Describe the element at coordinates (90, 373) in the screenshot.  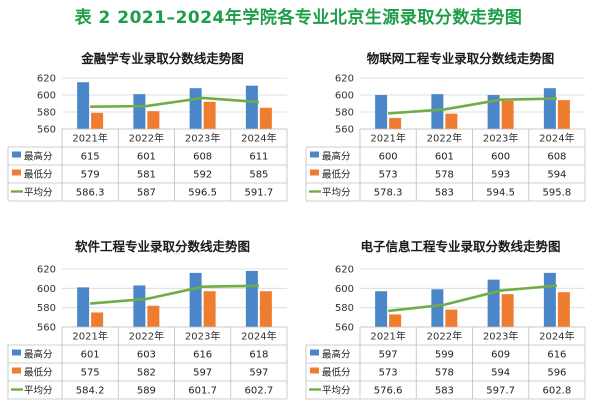
I see `data-cell: 575` at that location.